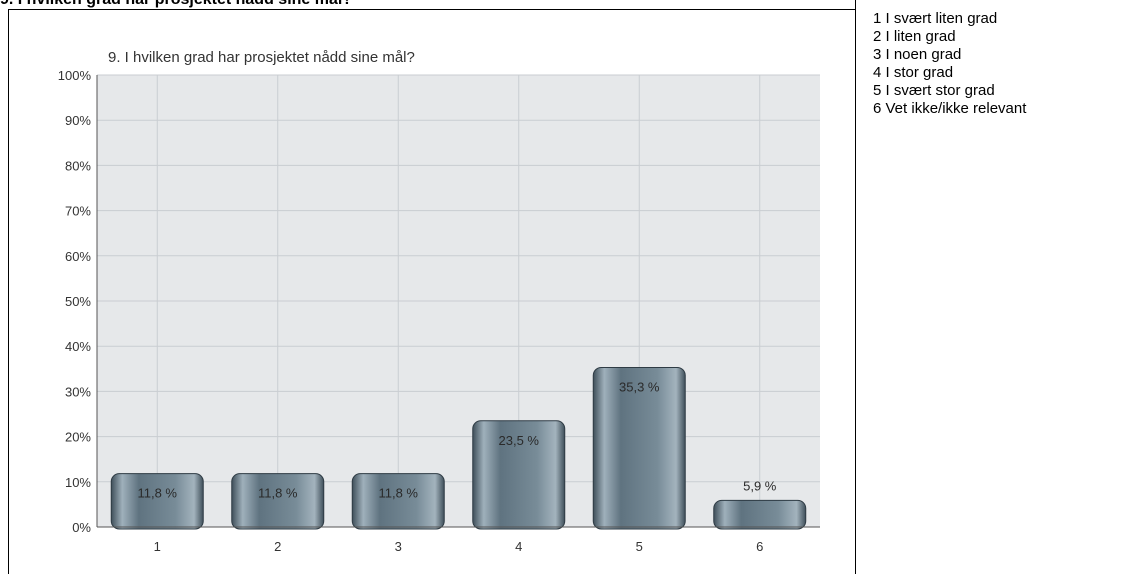 The width and height of the screenshot is (1141, 574). I want to click on legend-item-4: 4 I stor grad, so click(913, 72).